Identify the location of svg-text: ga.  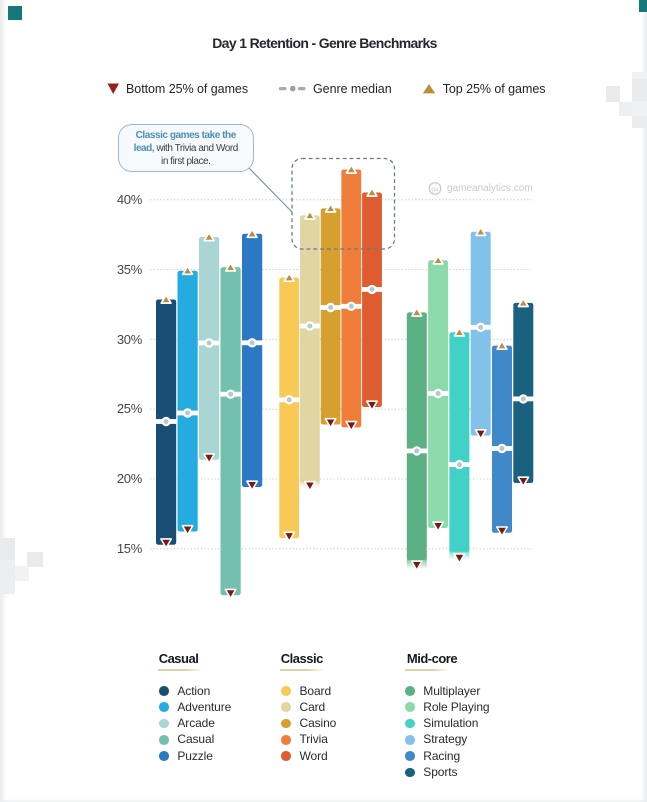
(435, 189).